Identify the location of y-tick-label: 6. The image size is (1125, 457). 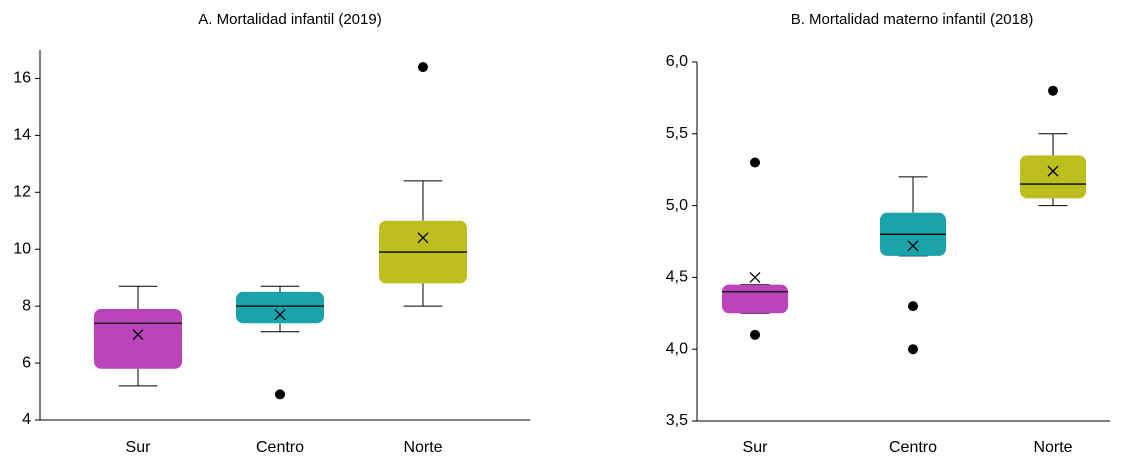
(26, 362).